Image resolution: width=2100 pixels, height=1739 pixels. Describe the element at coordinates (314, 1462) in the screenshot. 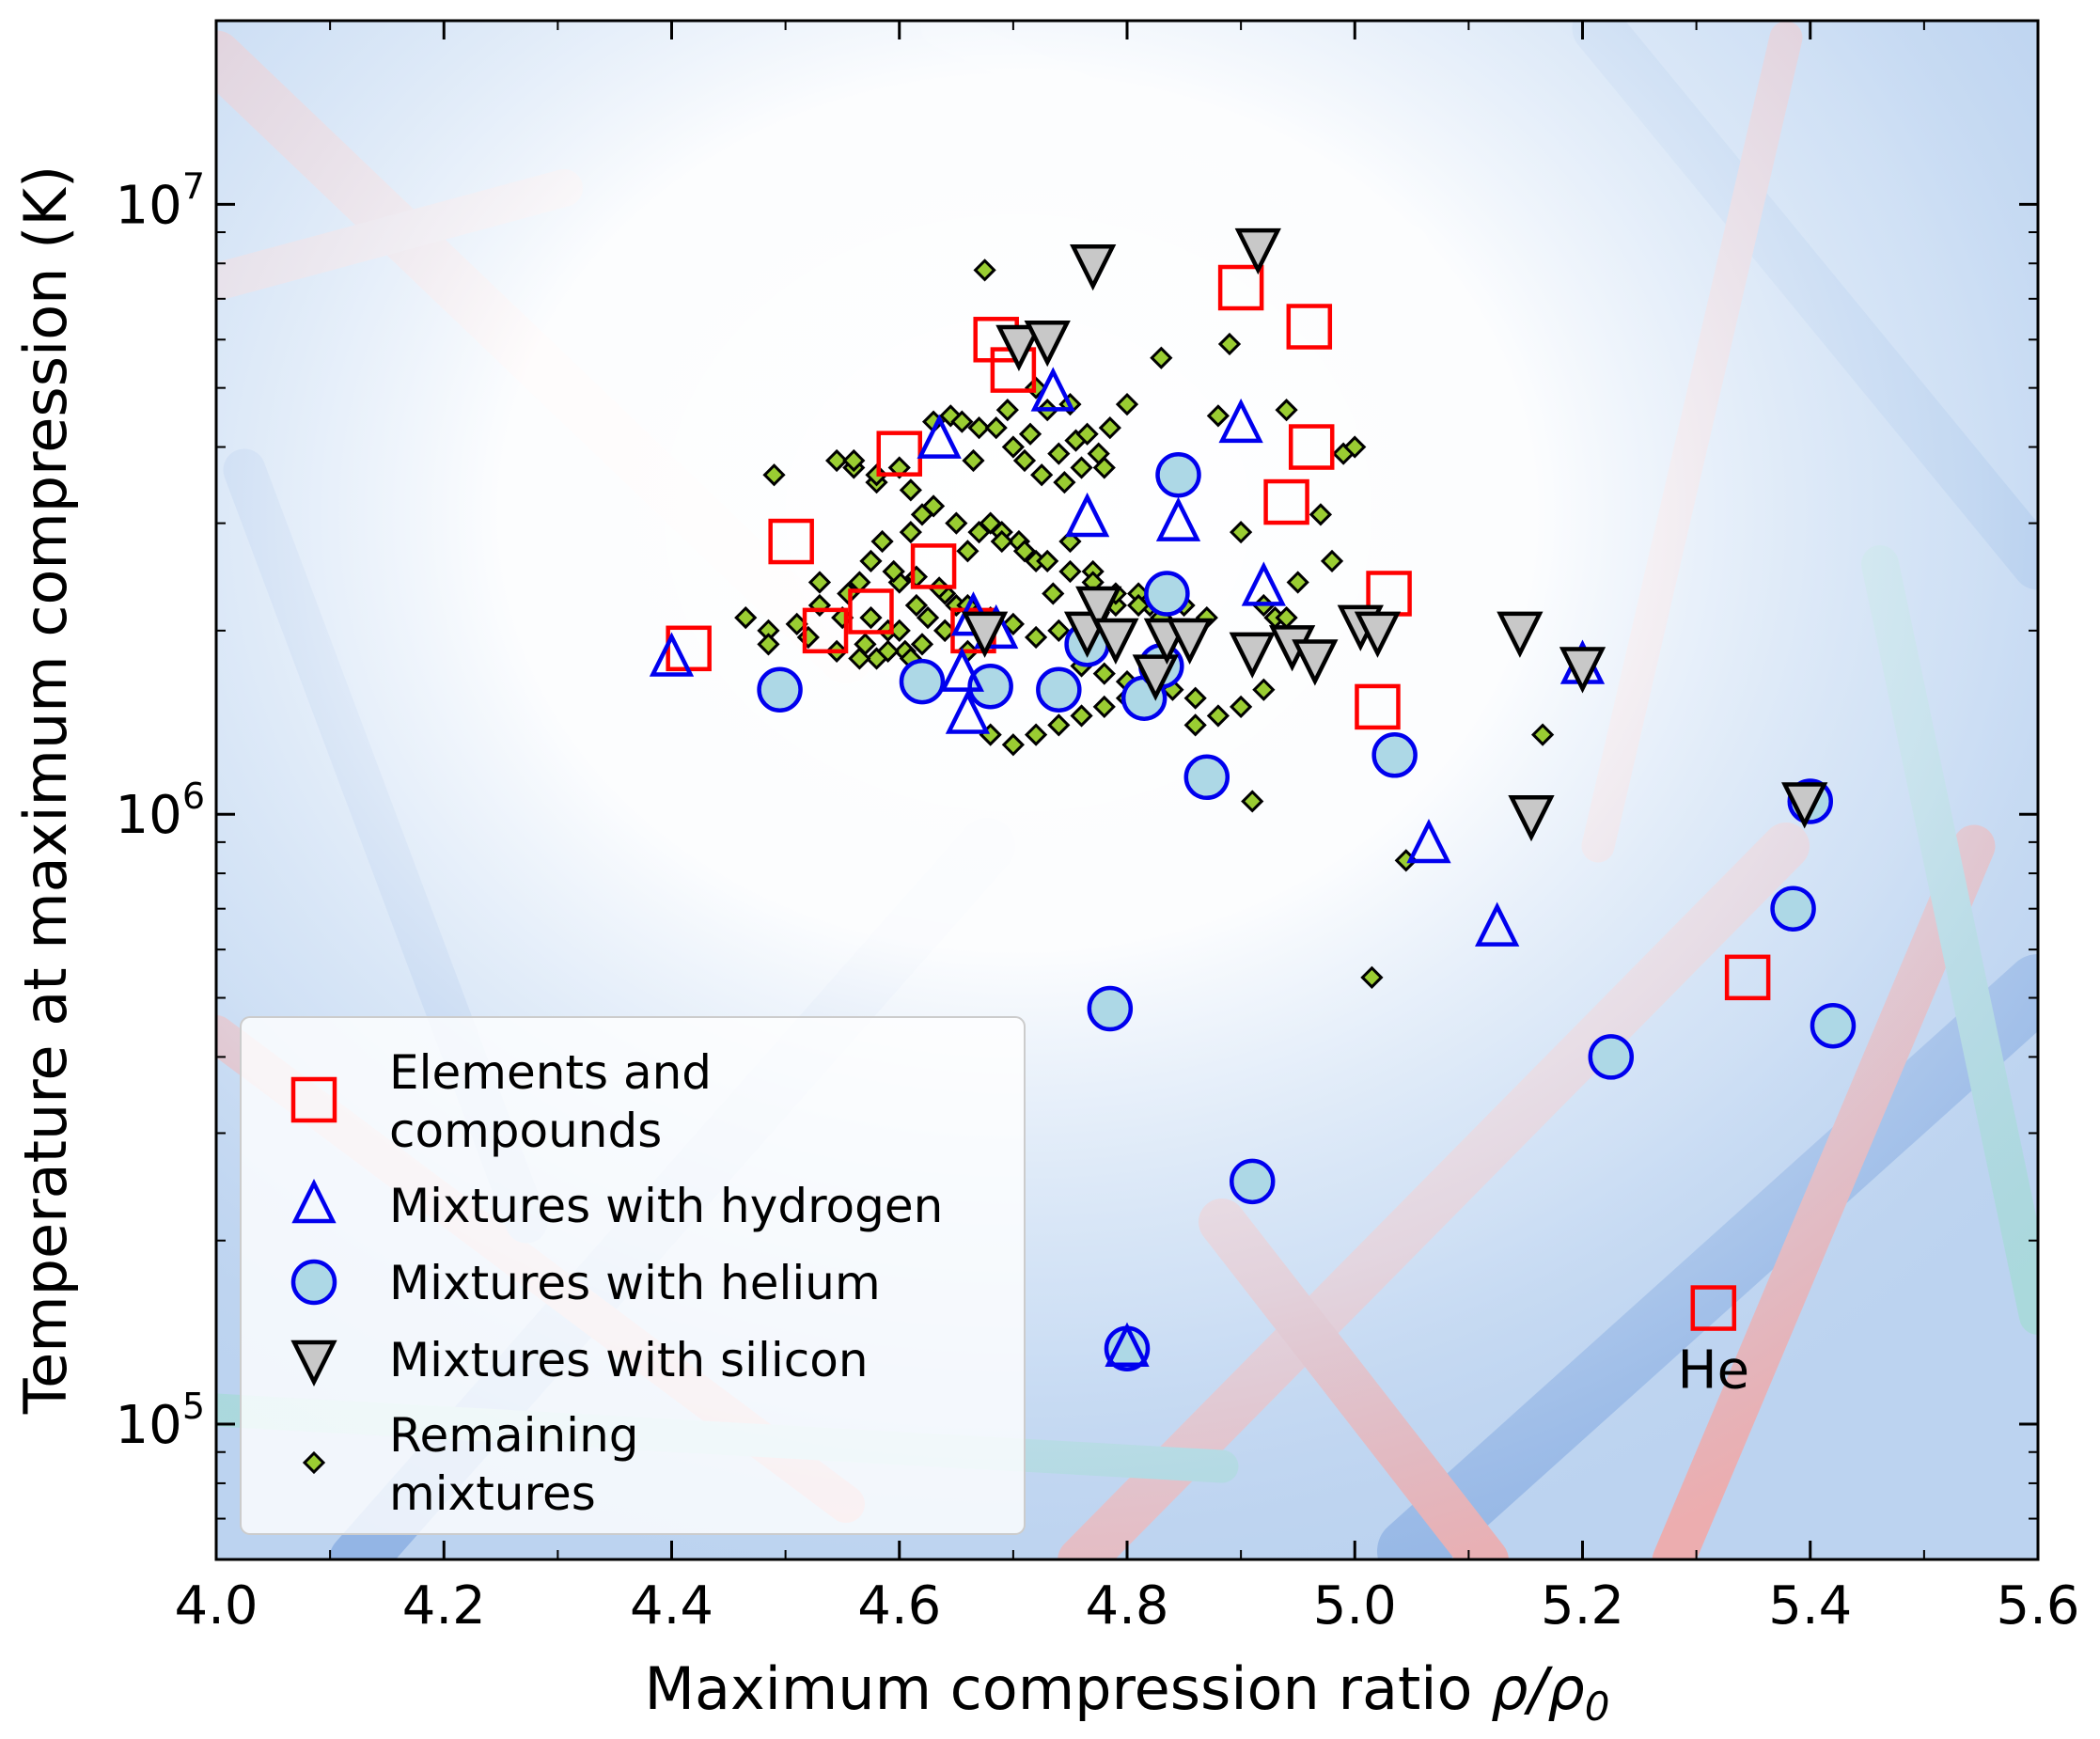

I see `legend-marker-diamond` at that location.